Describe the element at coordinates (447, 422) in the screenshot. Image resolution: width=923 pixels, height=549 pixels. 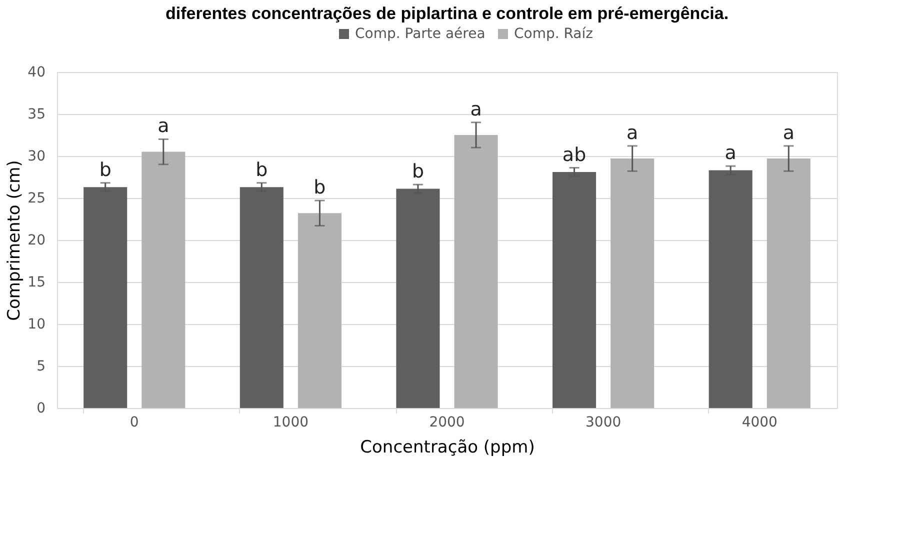
I see `x-tick-label: 2000` at that location.